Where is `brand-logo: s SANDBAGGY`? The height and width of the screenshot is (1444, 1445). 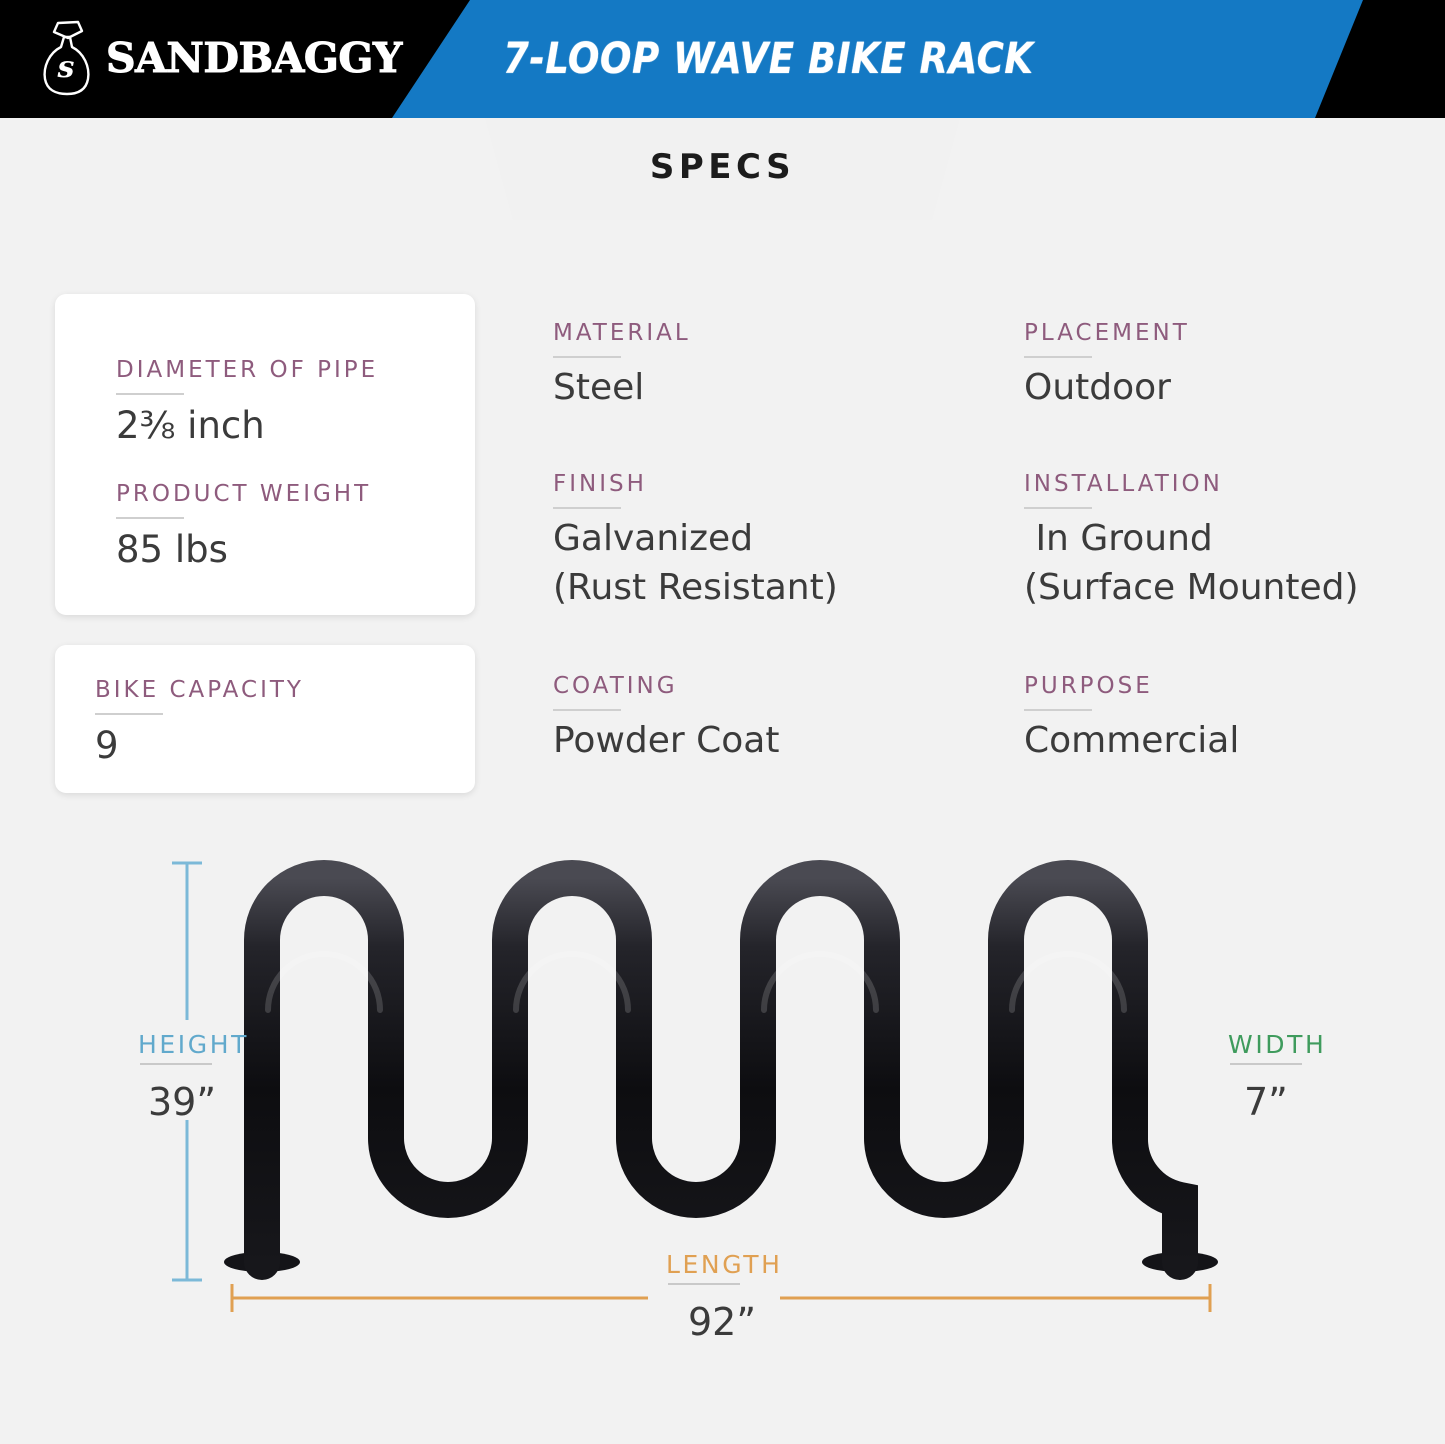
brand-logo: s SANDBAGGY is located at coordinates (220, 58).